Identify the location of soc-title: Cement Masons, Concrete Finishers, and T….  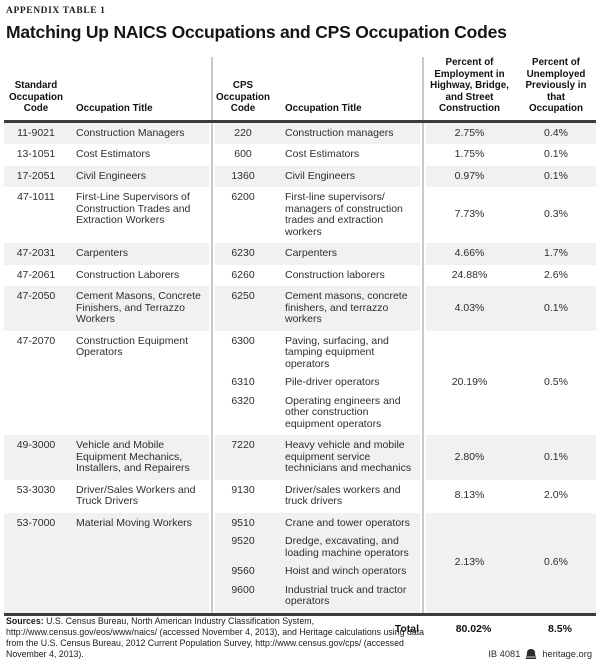
(138, 307).